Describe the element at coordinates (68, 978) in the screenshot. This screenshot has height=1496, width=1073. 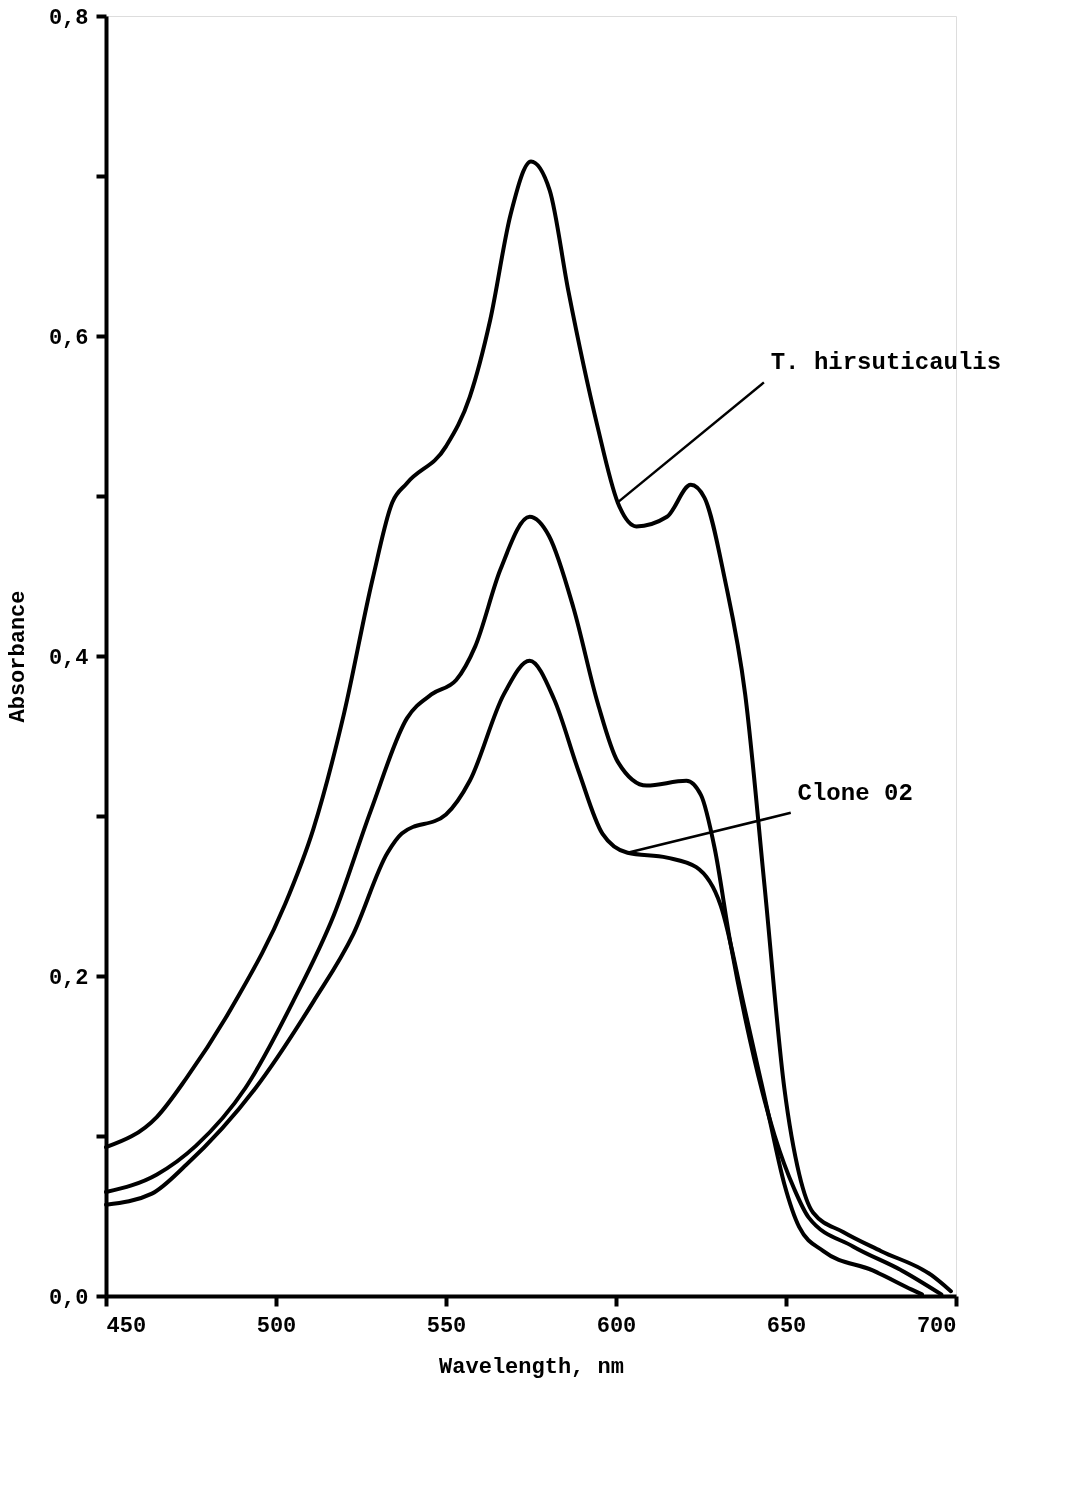
I see `y-tick-label: 0,2` at that location.